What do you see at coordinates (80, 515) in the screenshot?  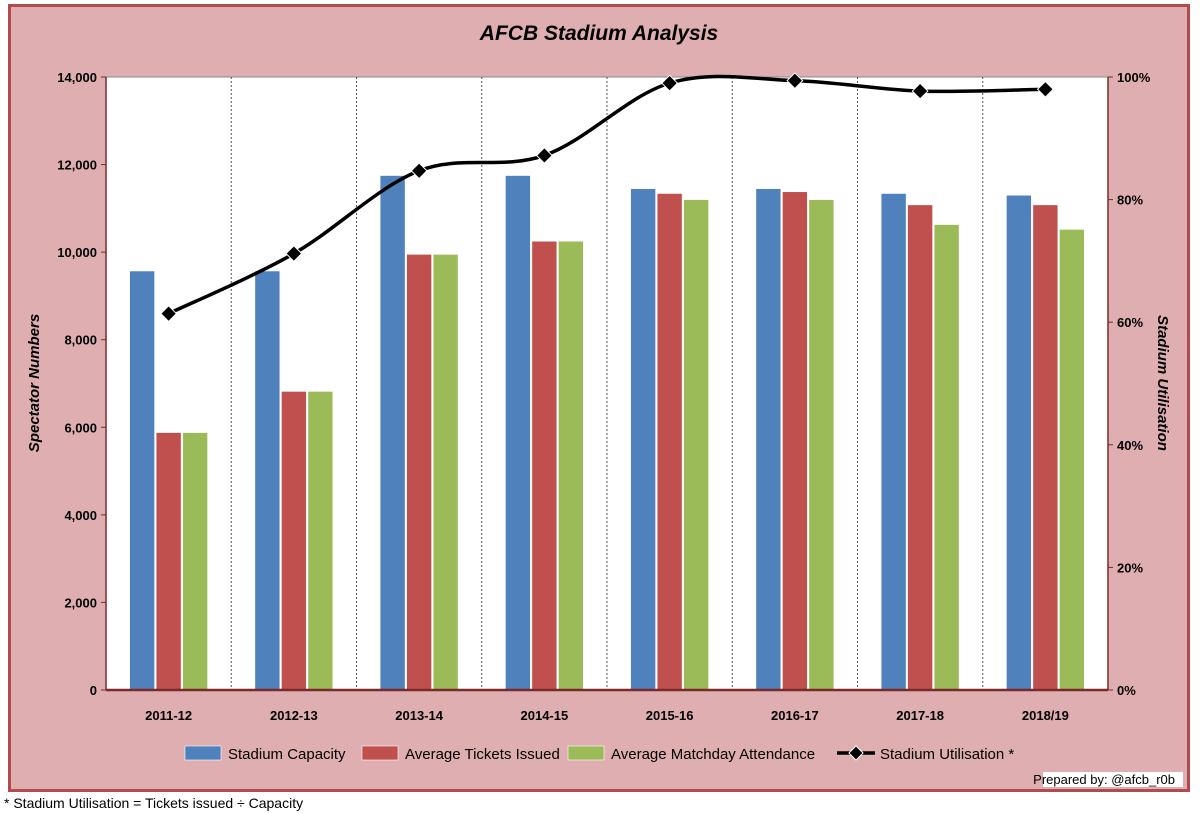 I see `y-tick-label: 4,000` at bounding box center [80, 515].